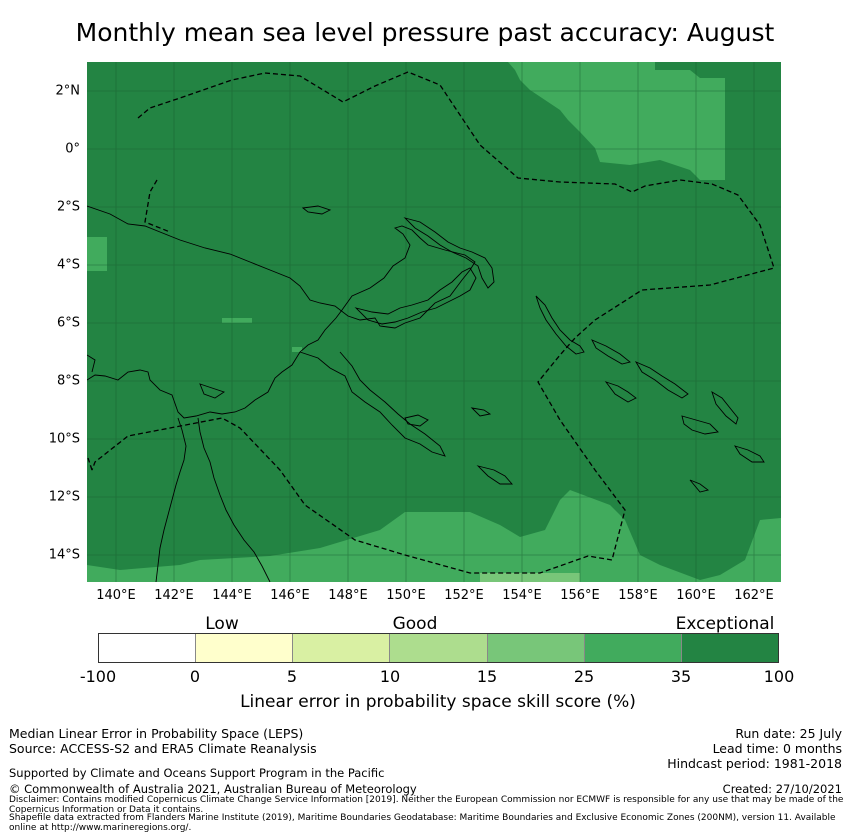 This screenshot has width=850, height=839. I want to click on new-ireland-coast, so click(449, 253).